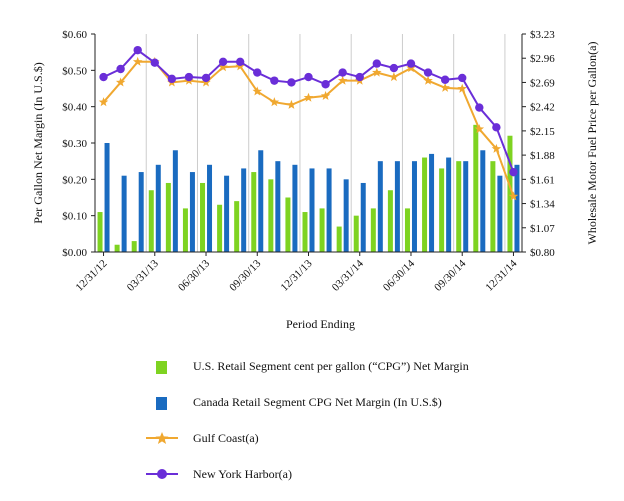 Image resolution: width=624 pixels, height=501 pixels. I want to click on right-tick-label: $3.23, so click(542, 35).